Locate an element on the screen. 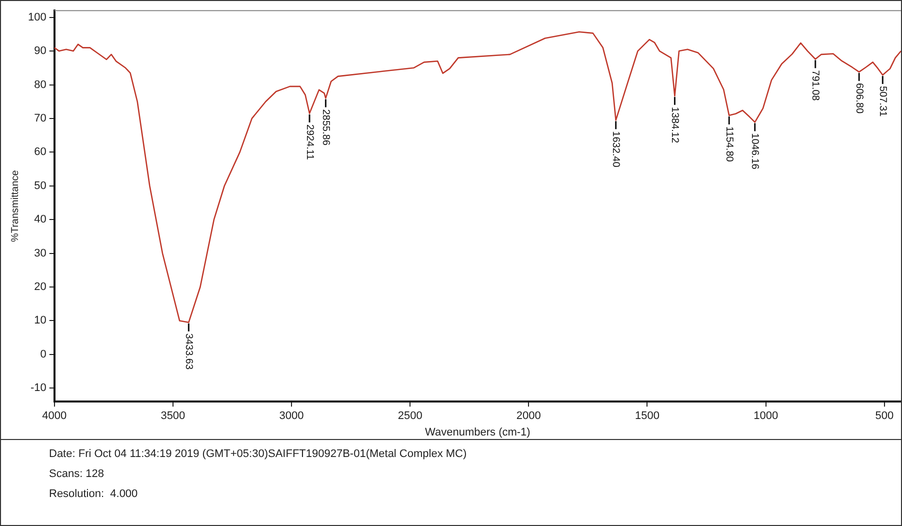 The image size is (902, 526). annotation: 606.80 is located at coordinates (858, 98).